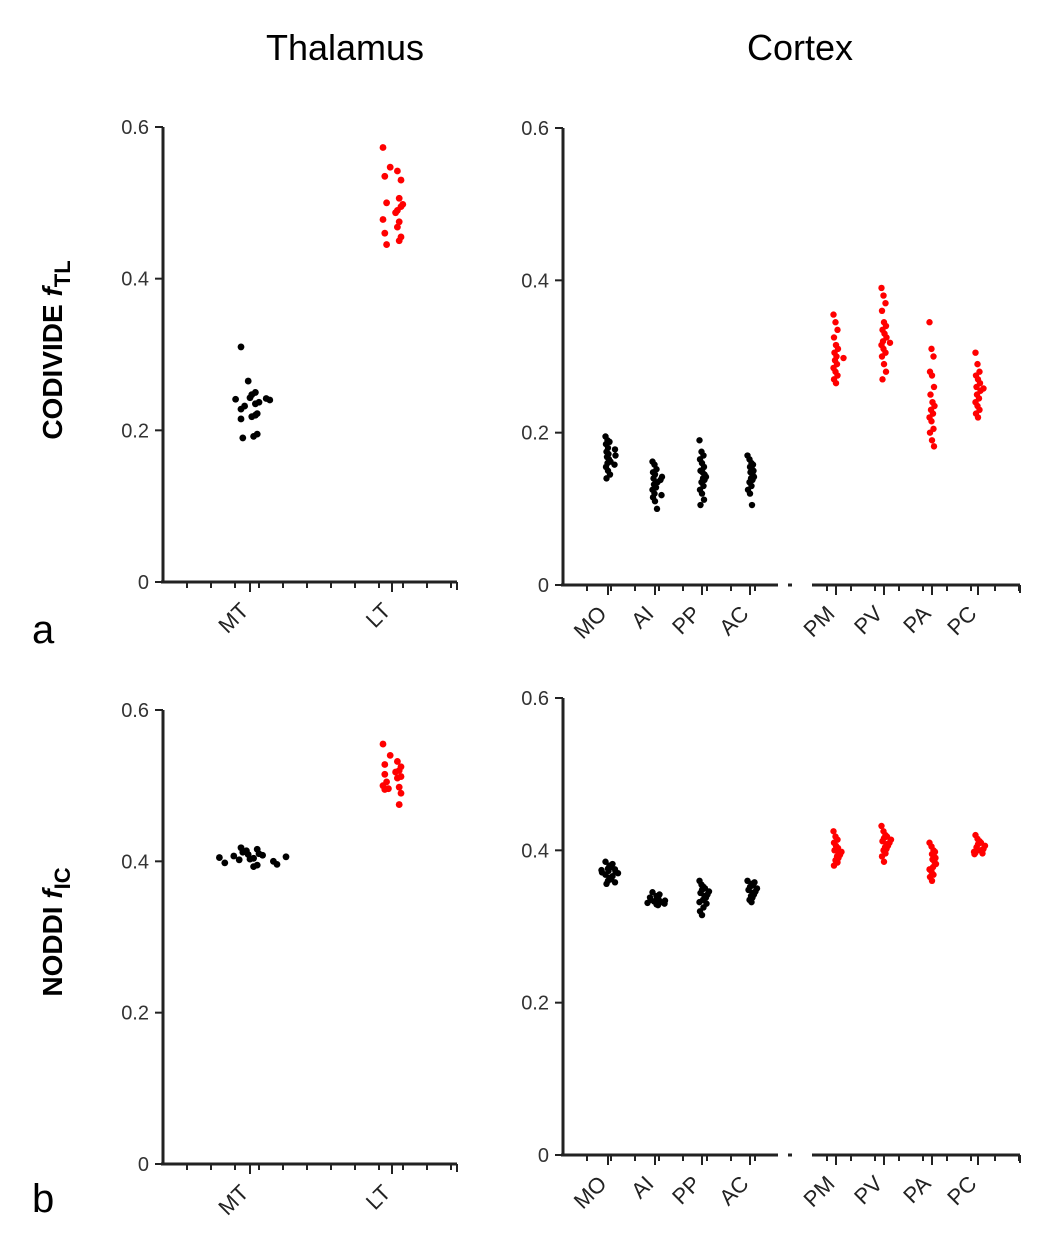 This screenshot has width=1062, height=1256. I want to click on x-tick-label-pv: PV, so click(868, 620).